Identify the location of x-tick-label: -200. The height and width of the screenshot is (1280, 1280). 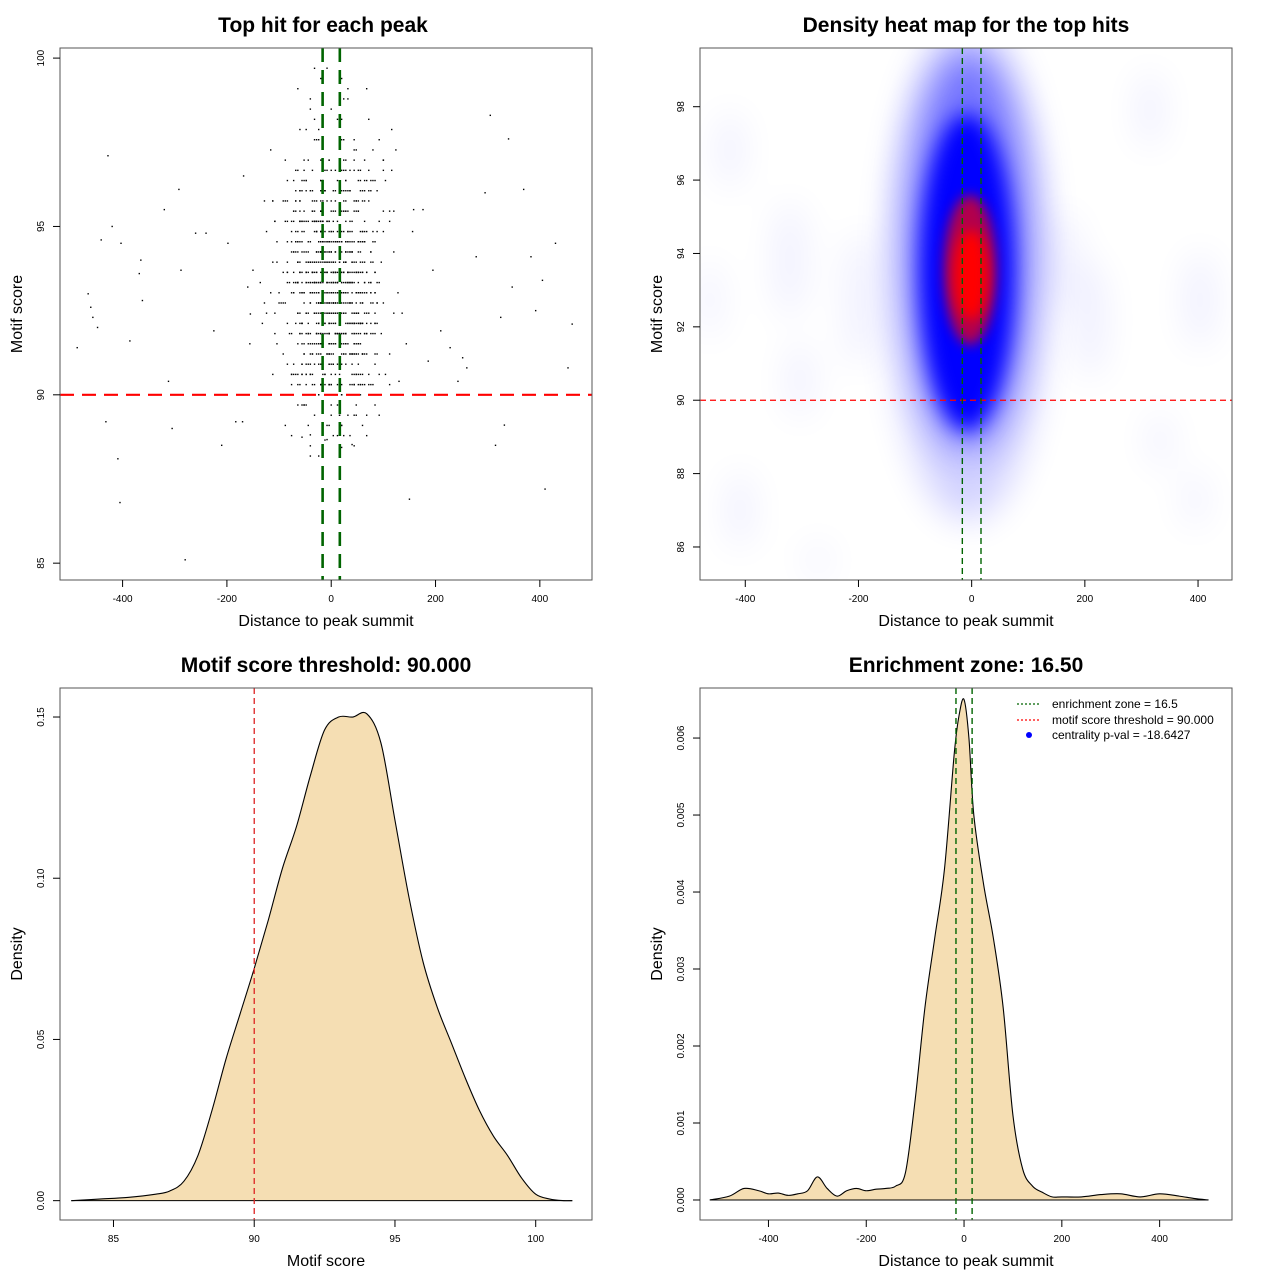
(866, 1239).